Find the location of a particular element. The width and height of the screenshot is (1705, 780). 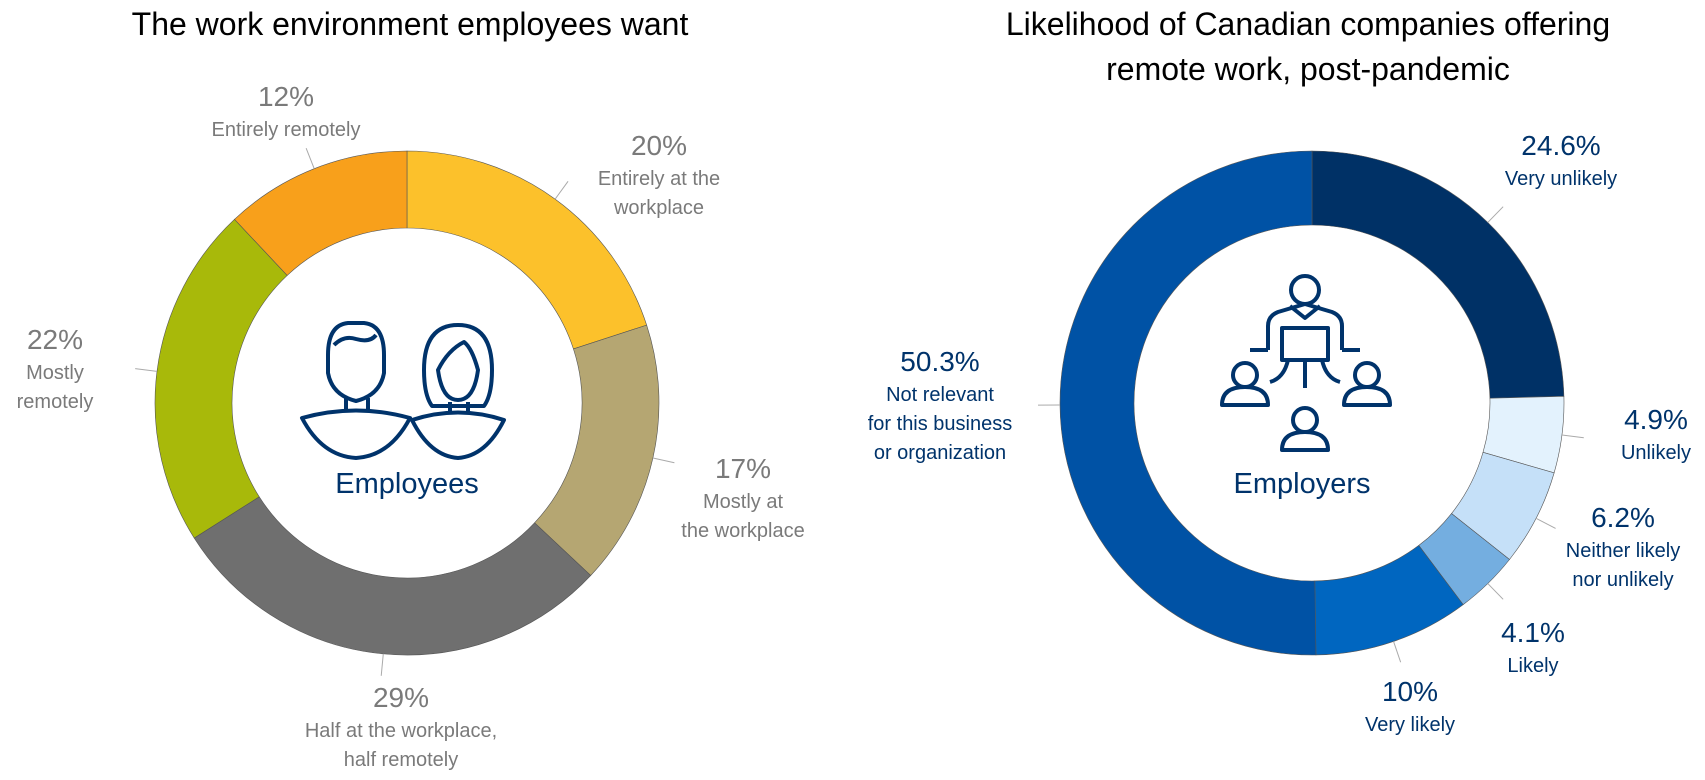

slice-percent-label: 29% is located at coordinates (401, 697).